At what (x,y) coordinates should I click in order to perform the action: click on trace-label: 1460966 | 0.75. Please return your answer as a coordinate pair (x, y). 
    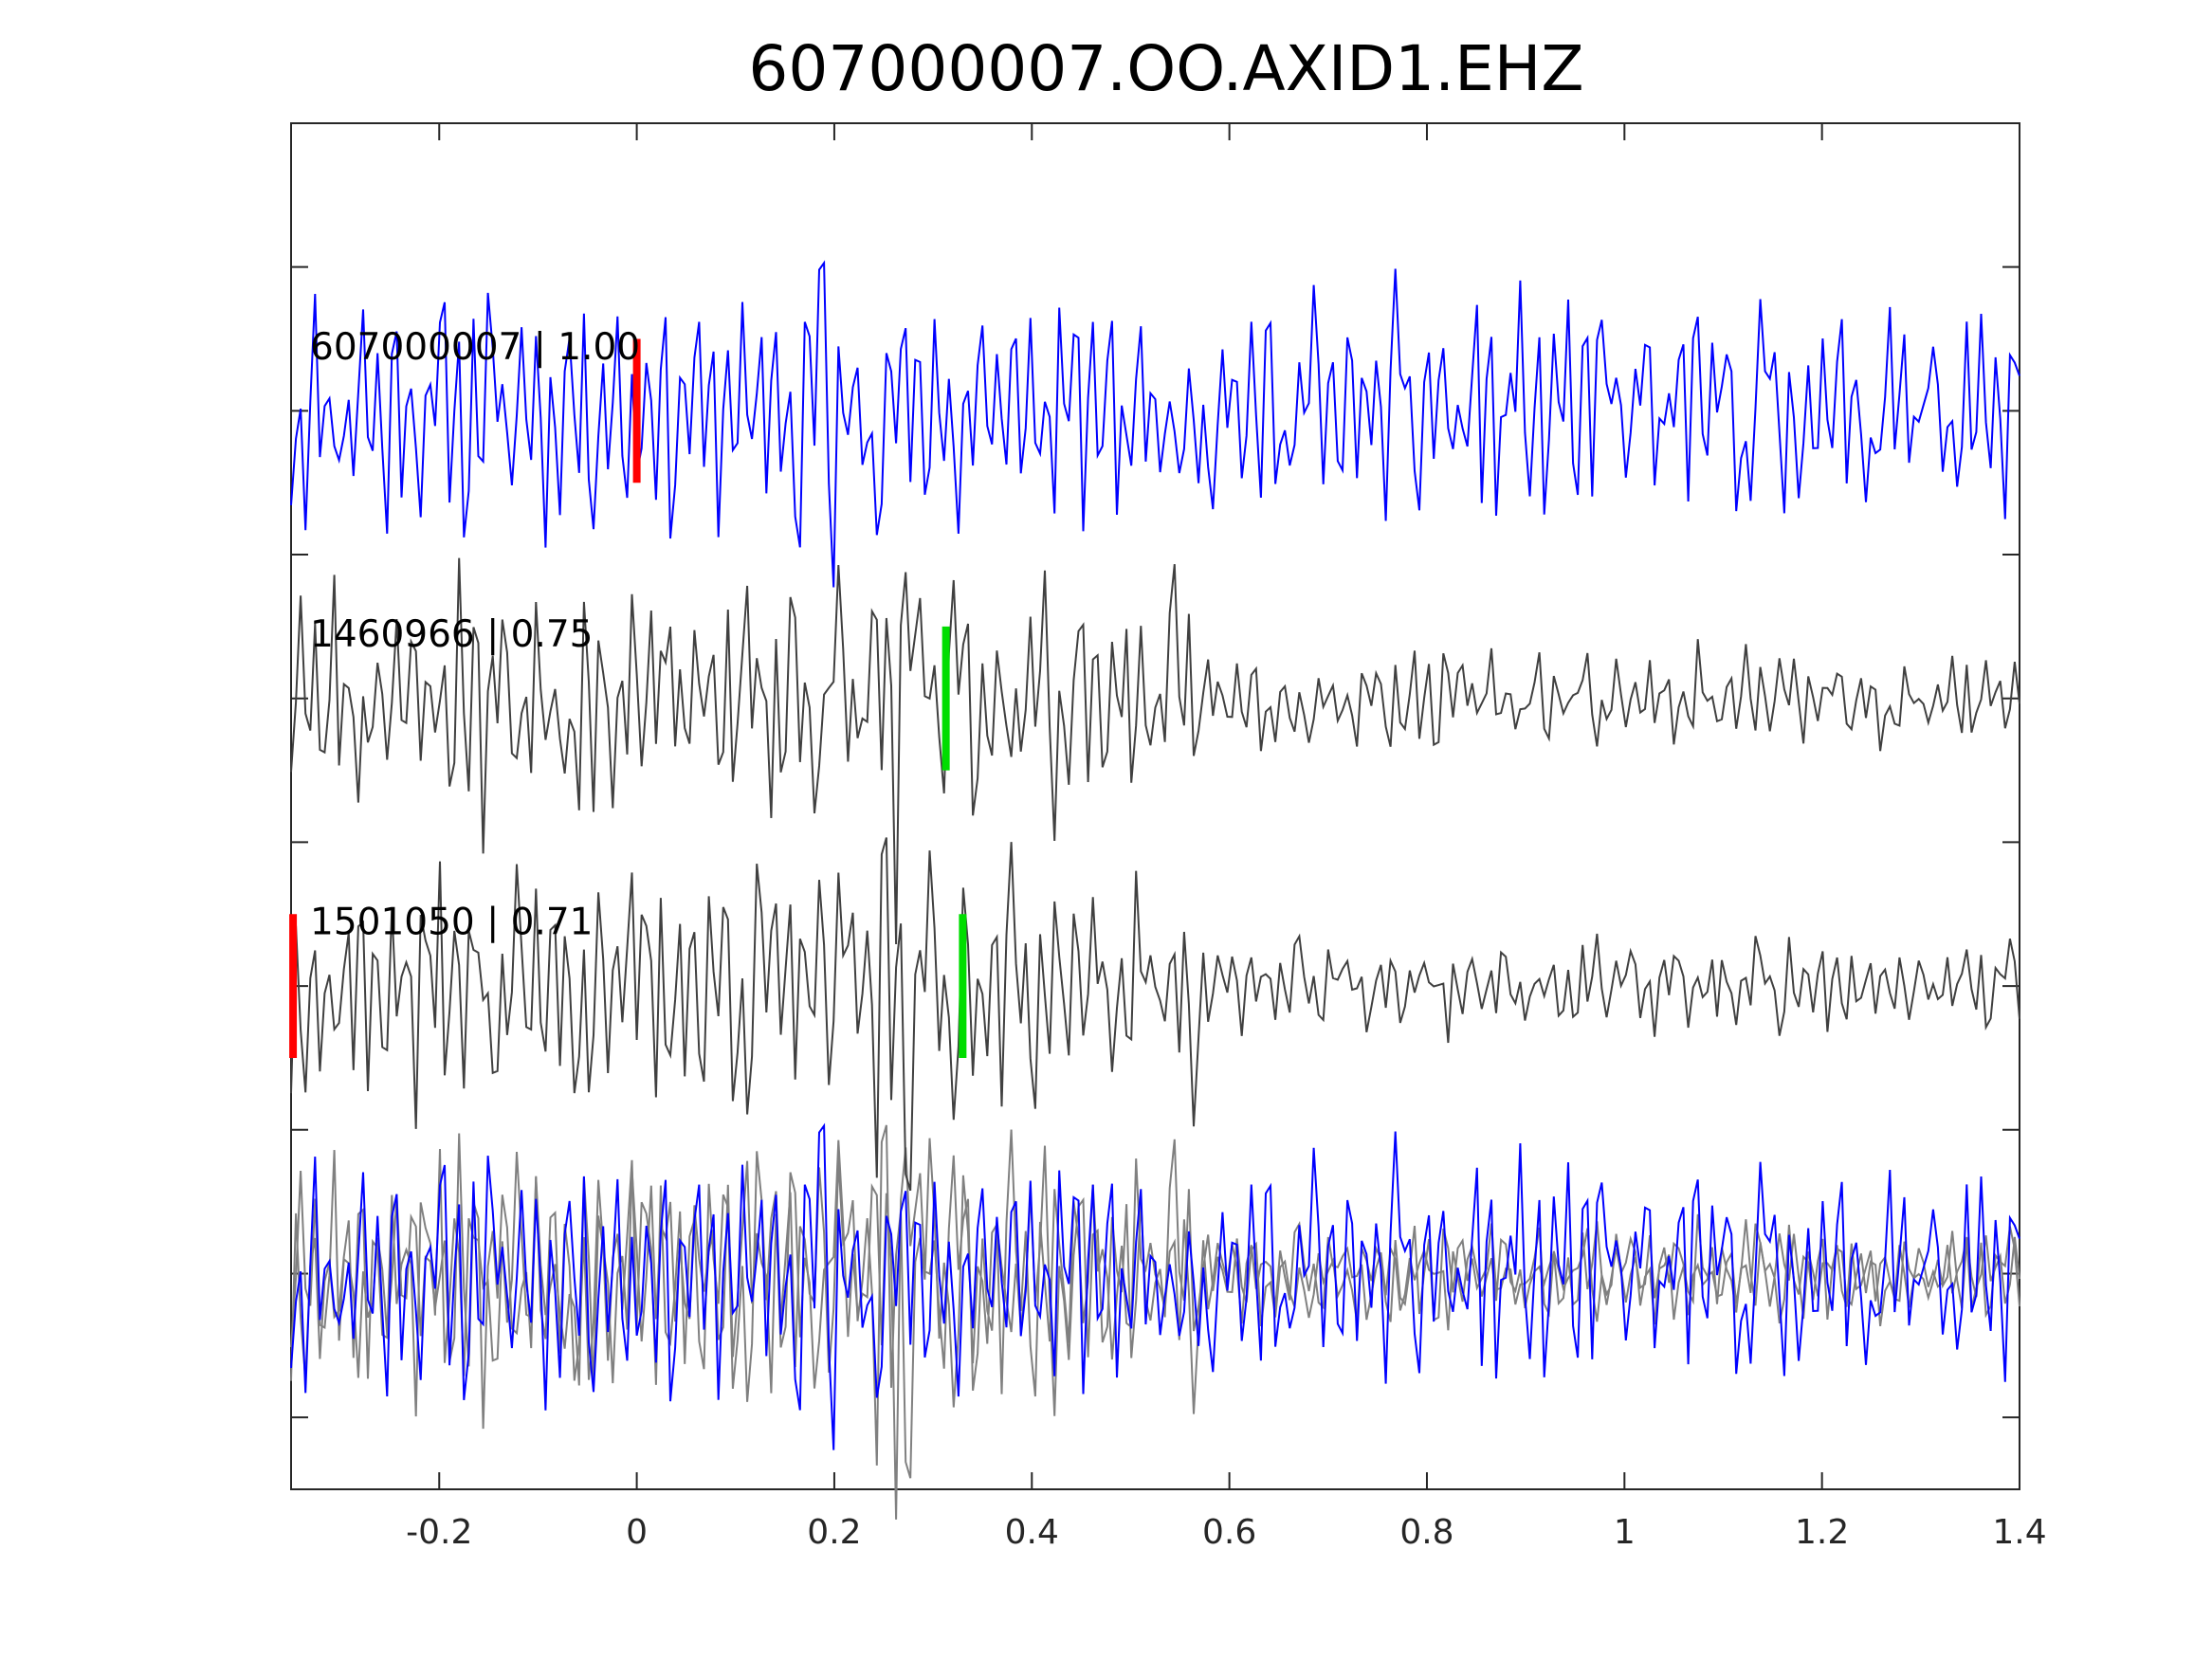
    Looking at the image, I should click on (451, 634).